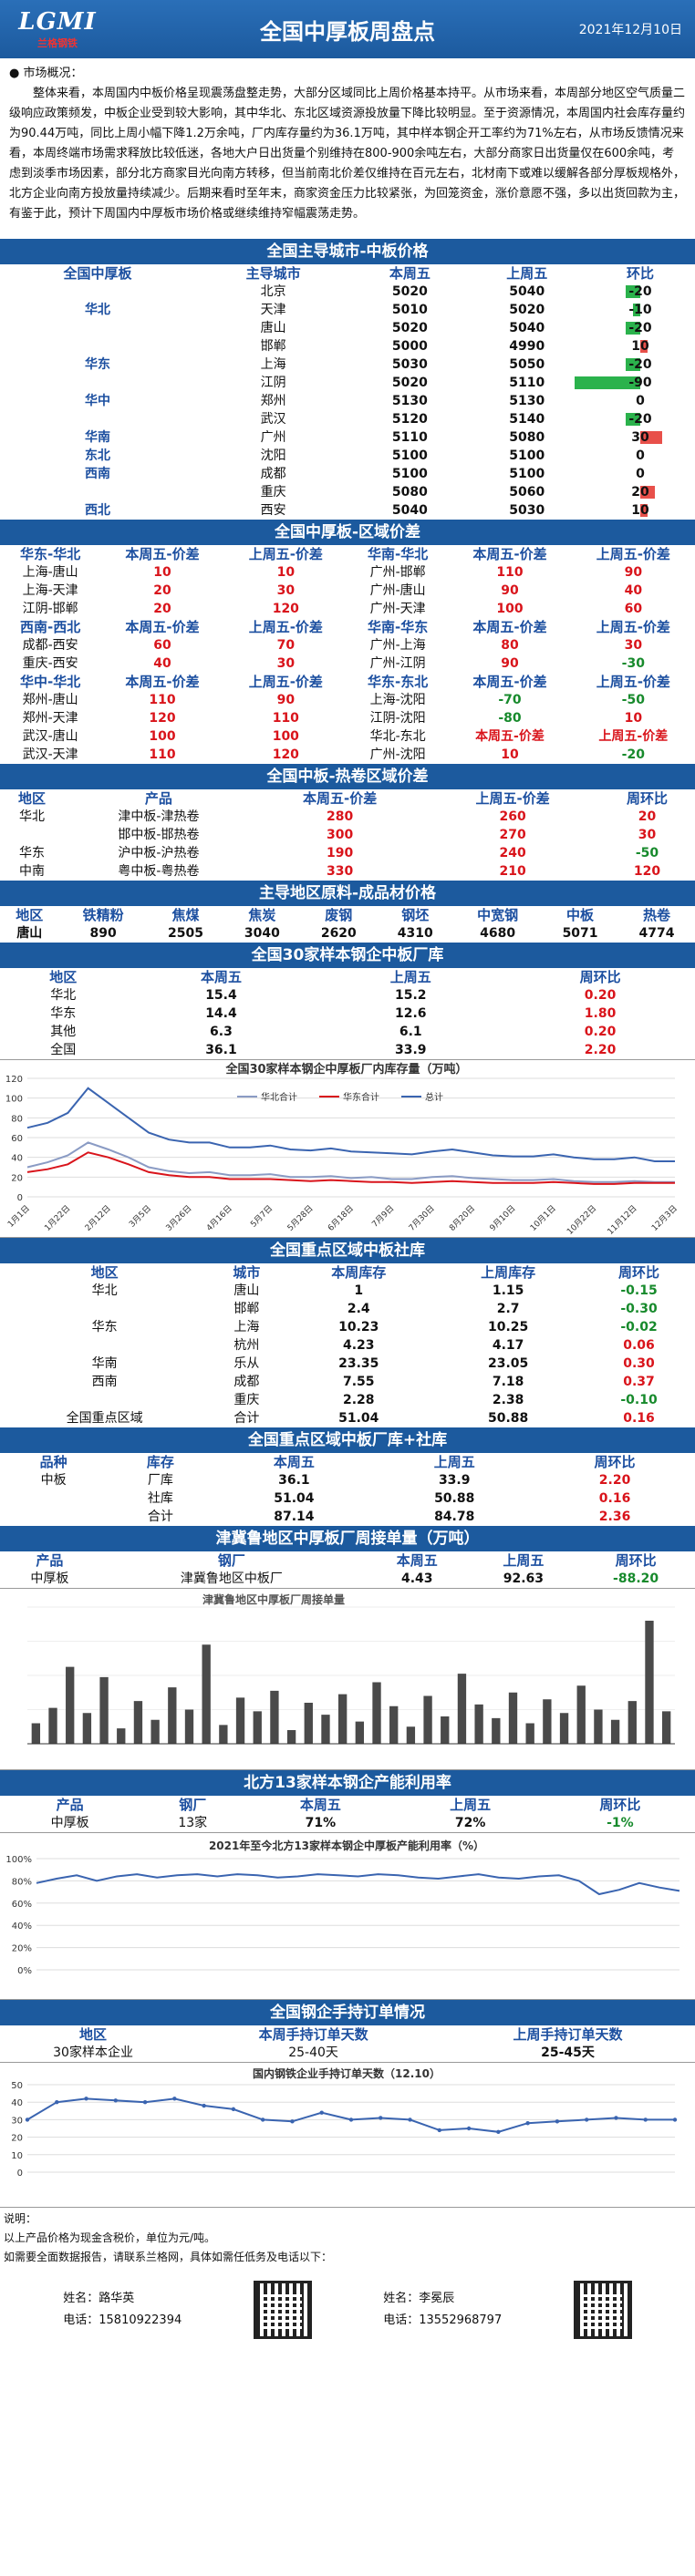 The width and height of the screenshot is (695, 2576). Describe the element at coordinates (53, 1517) in the screenshot. I see `table-cell` at that location.